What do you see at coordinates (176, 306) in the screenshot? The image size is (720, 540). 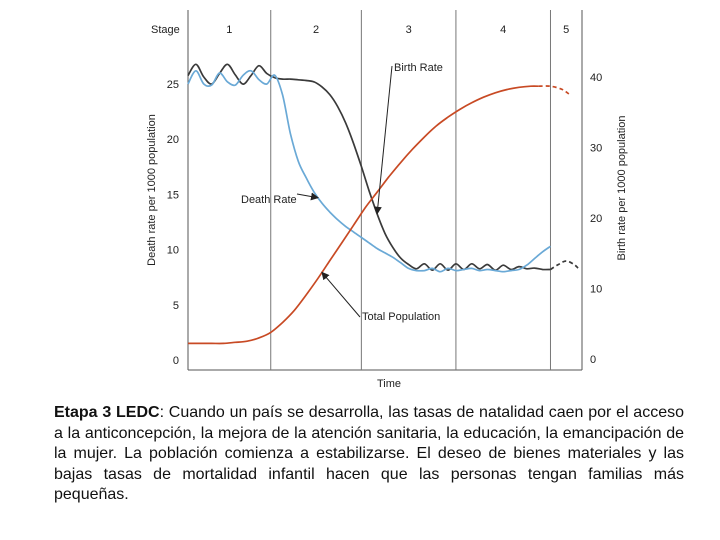 I see `left-axis-tick: 5` at bounding box center [176, 306].